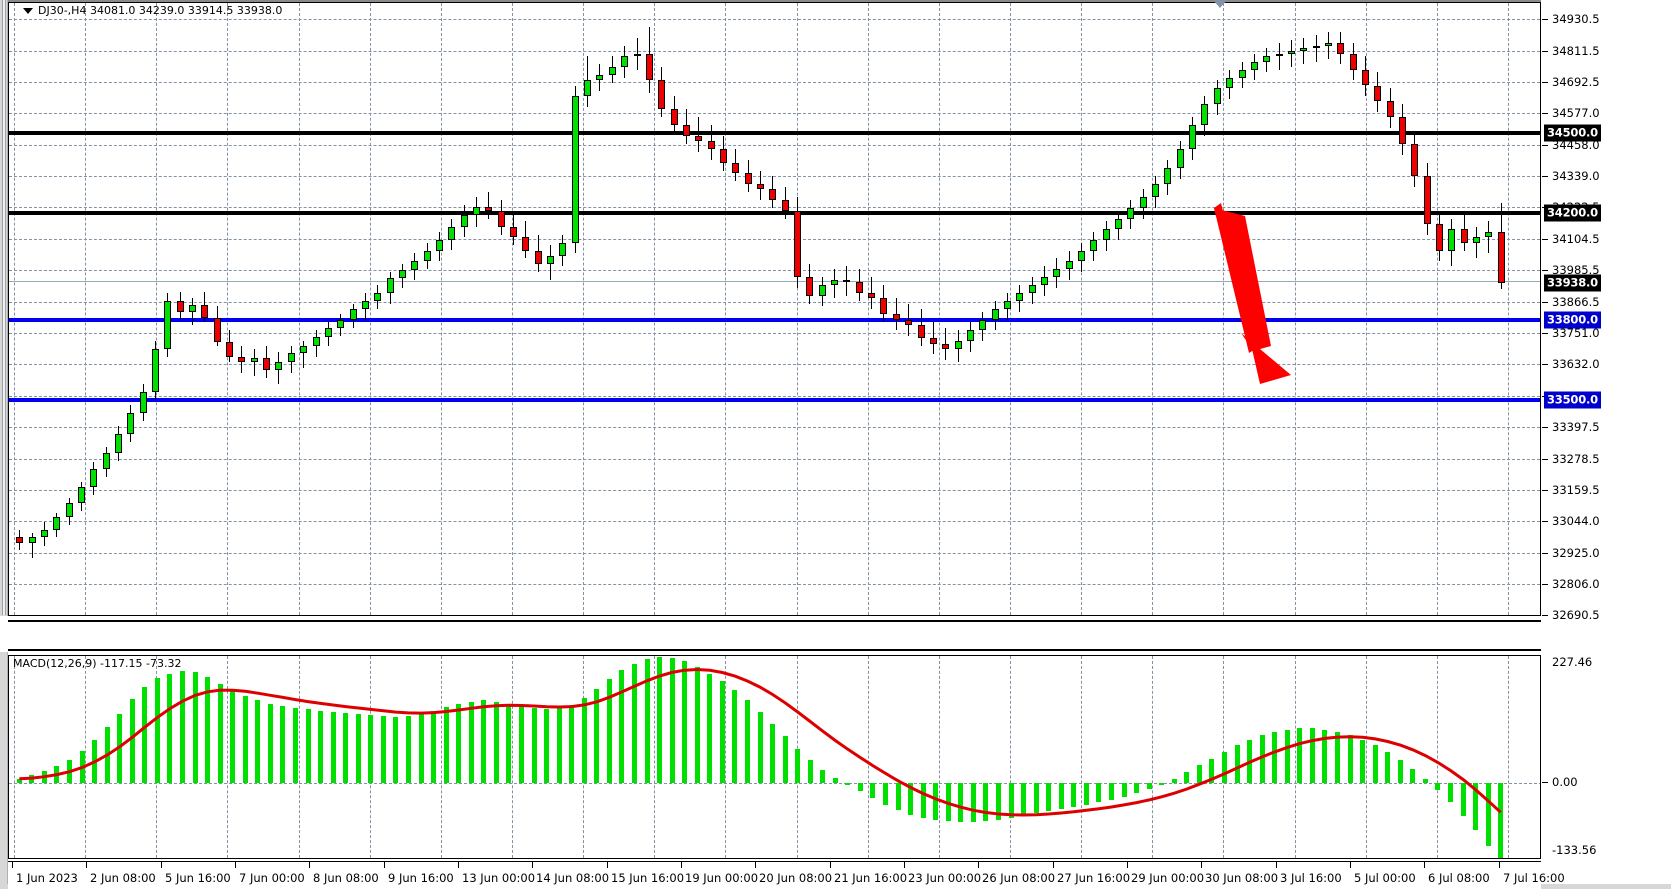 The image size is (1671, 889). Describe the element at coordinates (1576, 364) in the screenshot. I see `price-axis-label: 33632.0` at that location.